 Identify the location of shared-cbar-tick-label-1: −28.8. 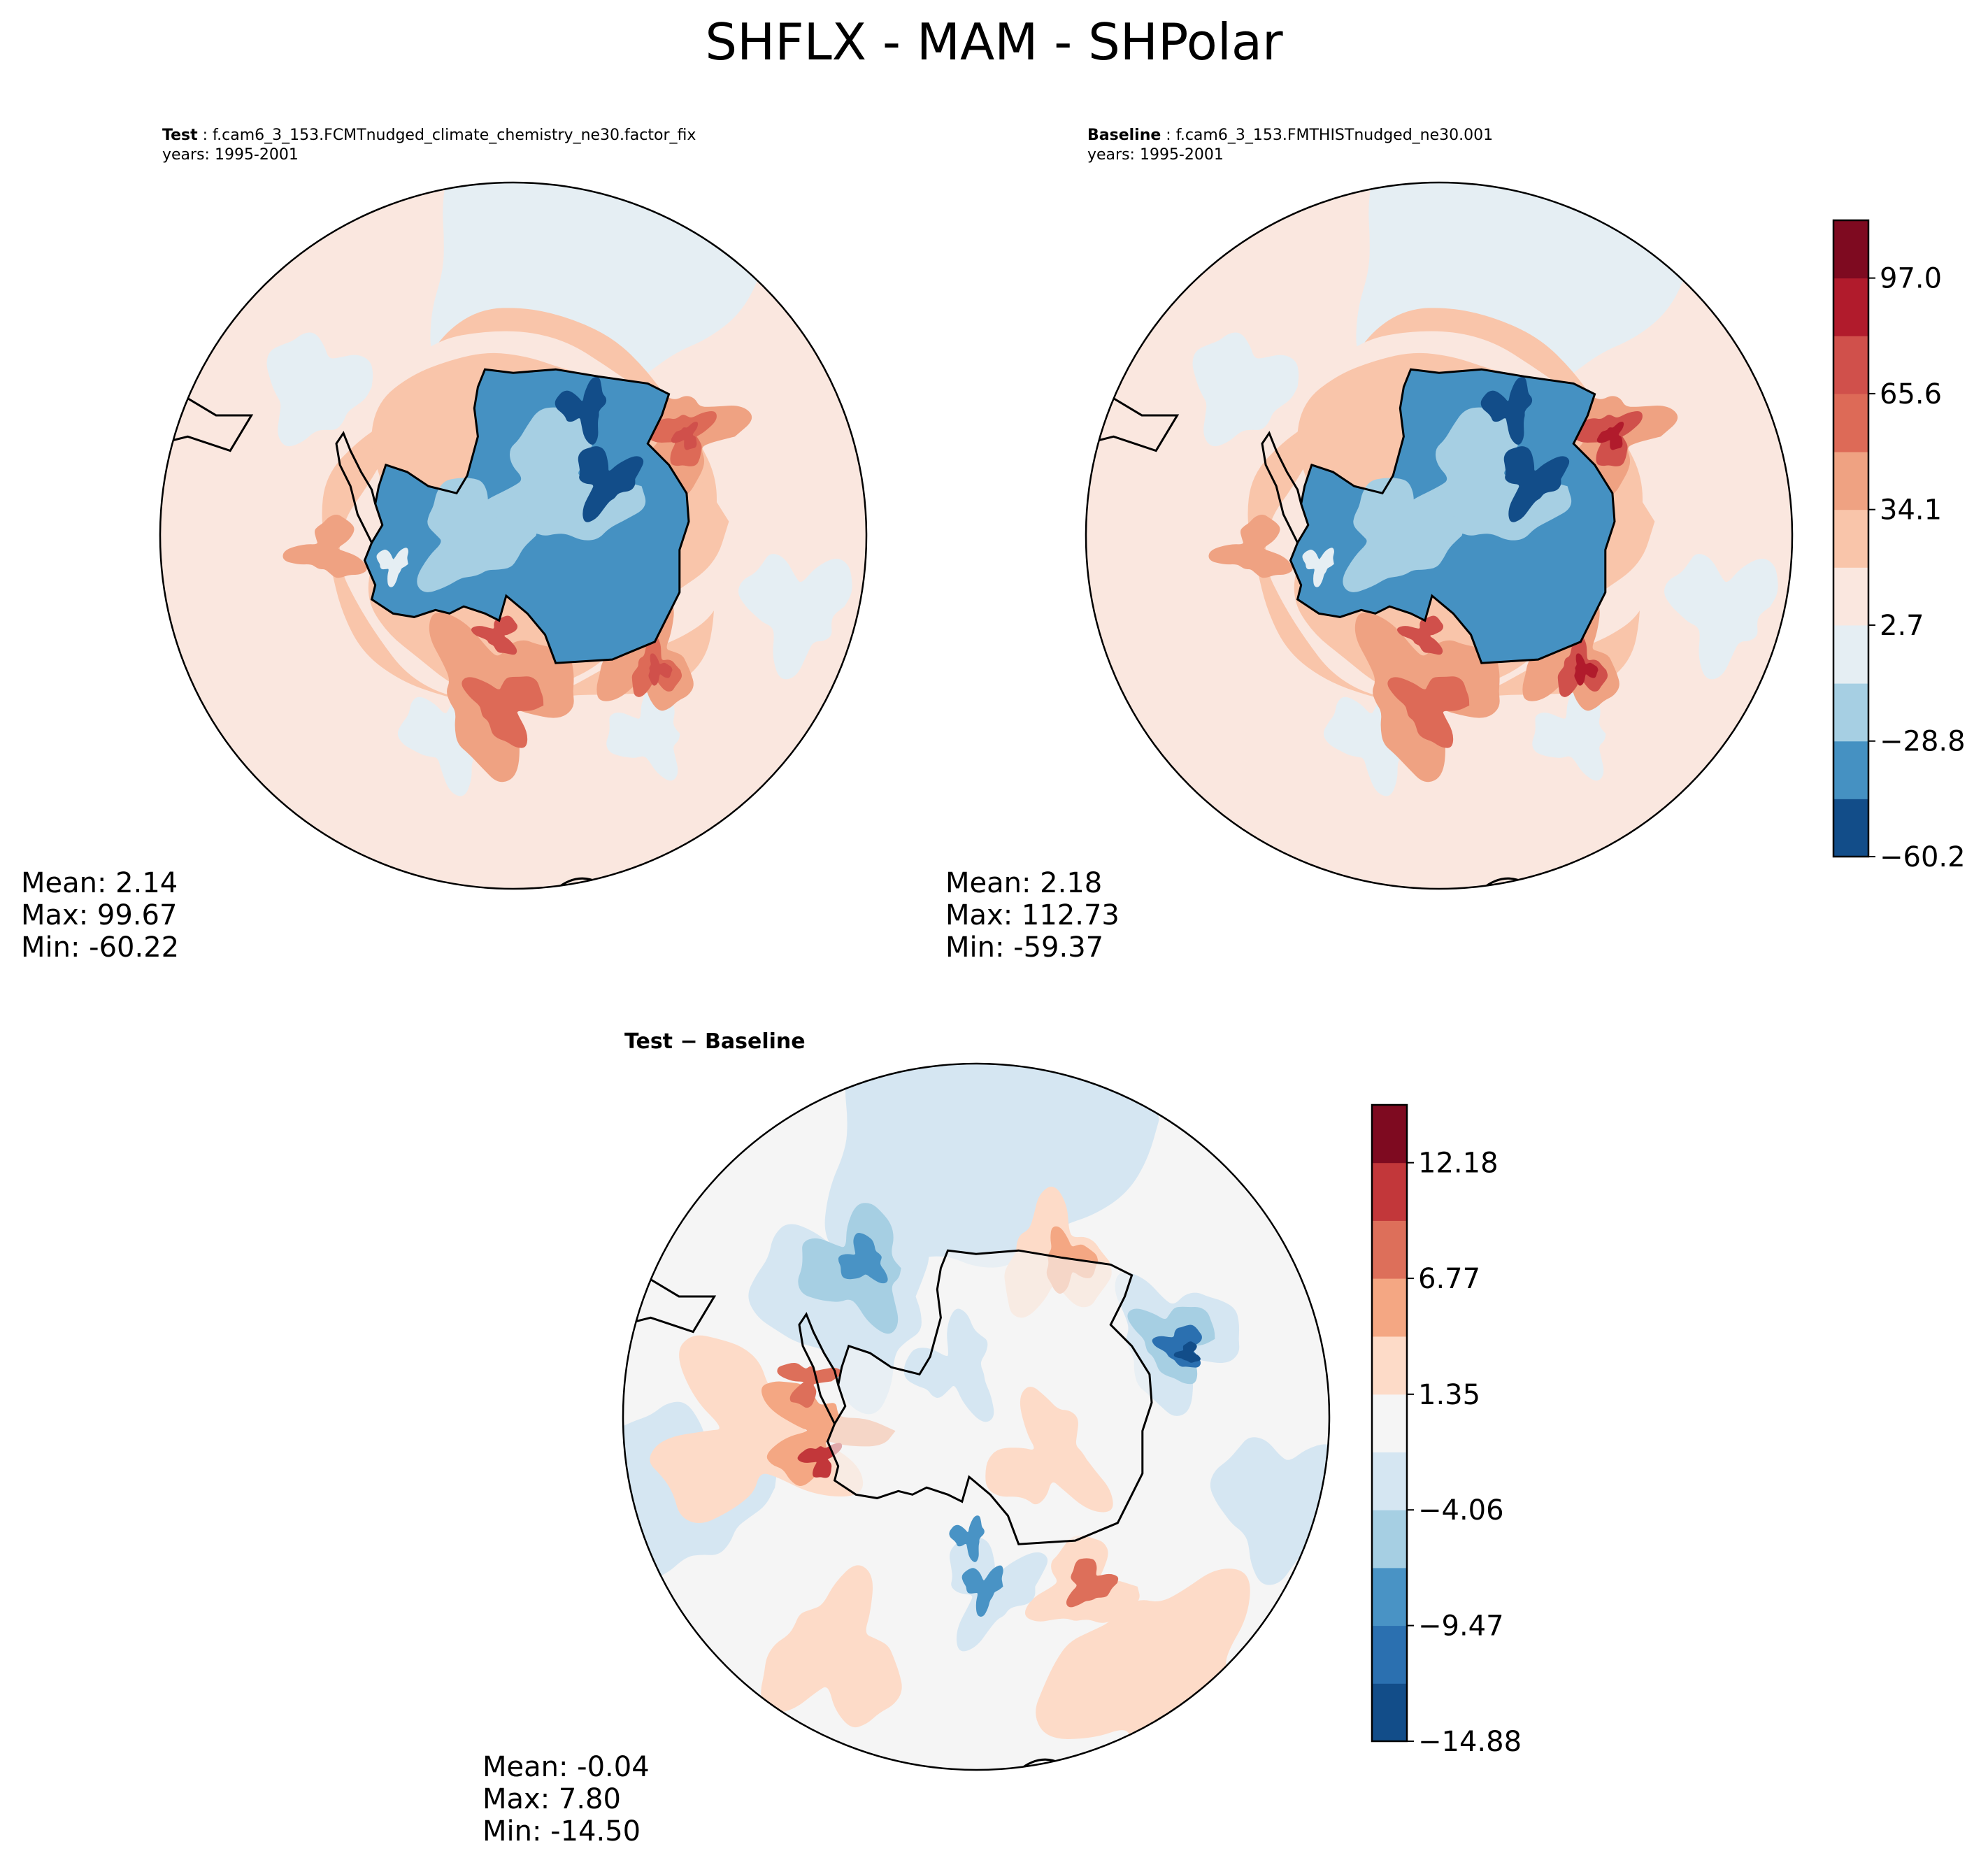
(1923, 742).